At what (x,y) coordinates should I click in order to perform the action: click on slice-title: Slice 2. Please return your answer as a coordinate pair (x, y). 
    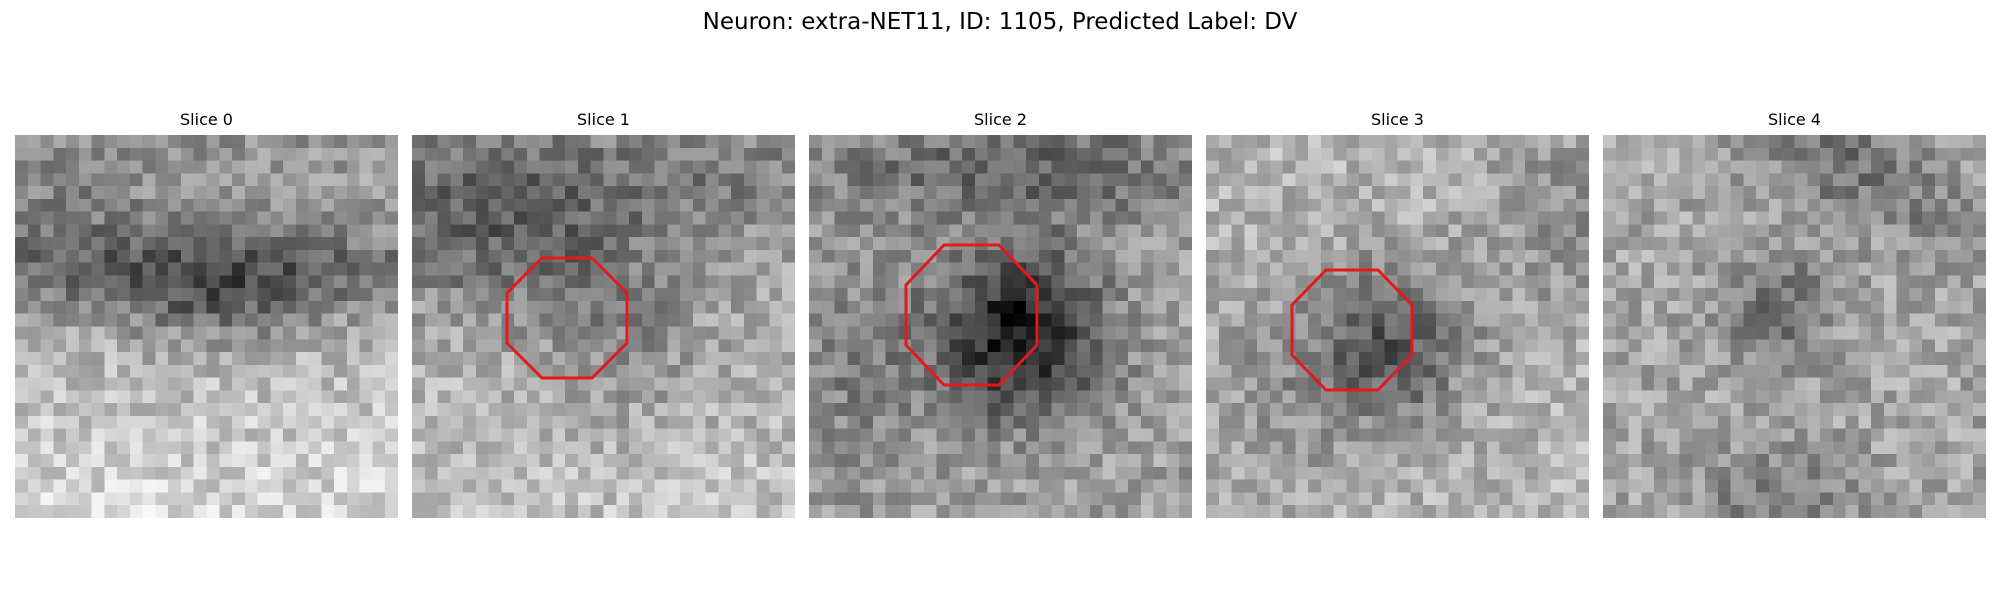
    Looking at the image, I should click on (1000, 119).